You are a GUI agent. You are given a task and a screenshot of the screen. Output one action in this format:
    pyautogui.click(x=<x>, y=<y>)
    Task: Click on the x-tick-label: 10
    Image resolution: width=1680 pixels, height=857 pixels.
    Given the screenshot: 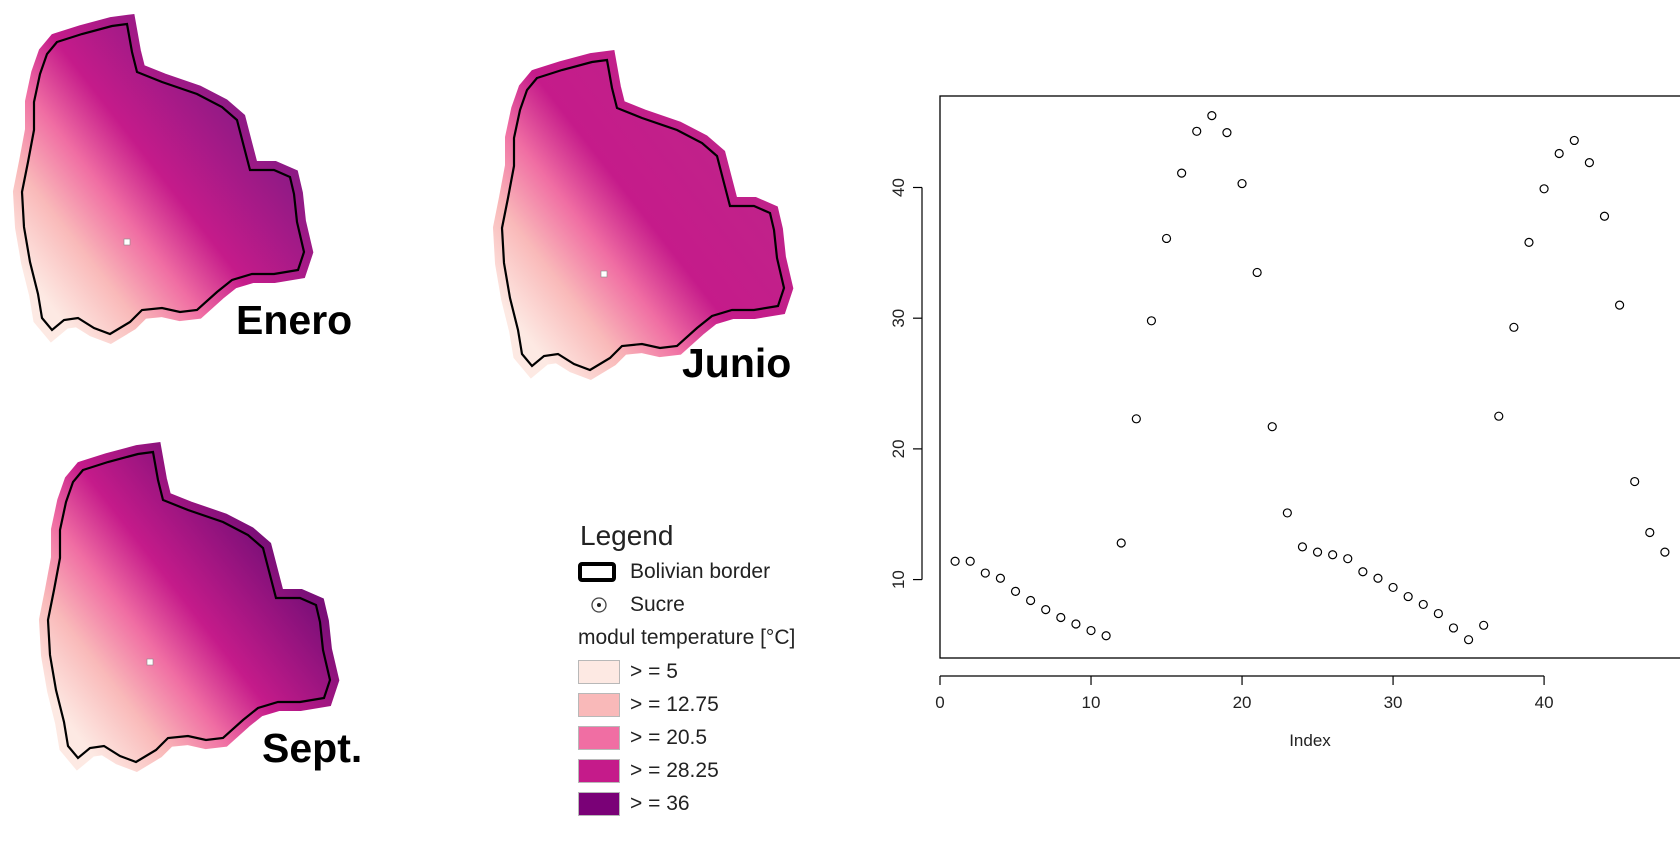 What is the action you would take?
    pyautogui.click(x=1091, y=702)
    